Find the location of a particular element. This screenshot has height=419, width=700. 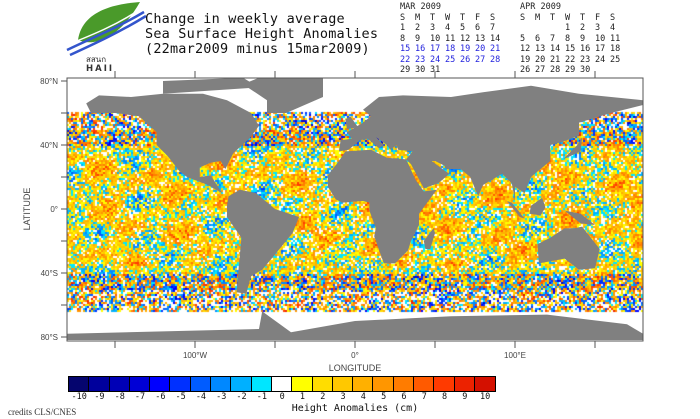

colorbar-tick-label: -6 is located at coordinates (160, 397).